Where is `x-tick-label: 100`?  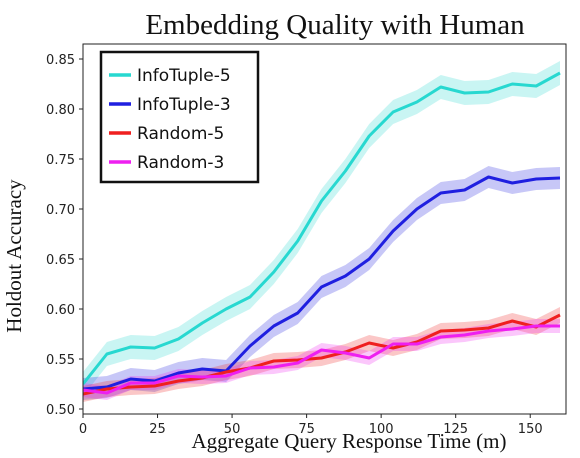 x-tick-label: 100 is located at coordinates (381, 429).